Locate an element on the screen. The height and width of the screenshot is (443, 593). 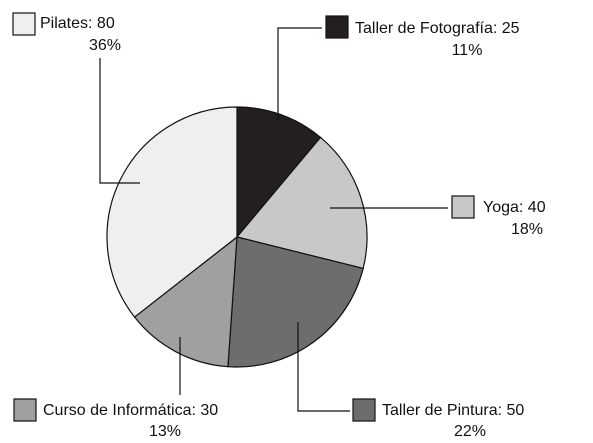
slice-label: Taller de Pintura: 50 is located at coordinates (453, 410).